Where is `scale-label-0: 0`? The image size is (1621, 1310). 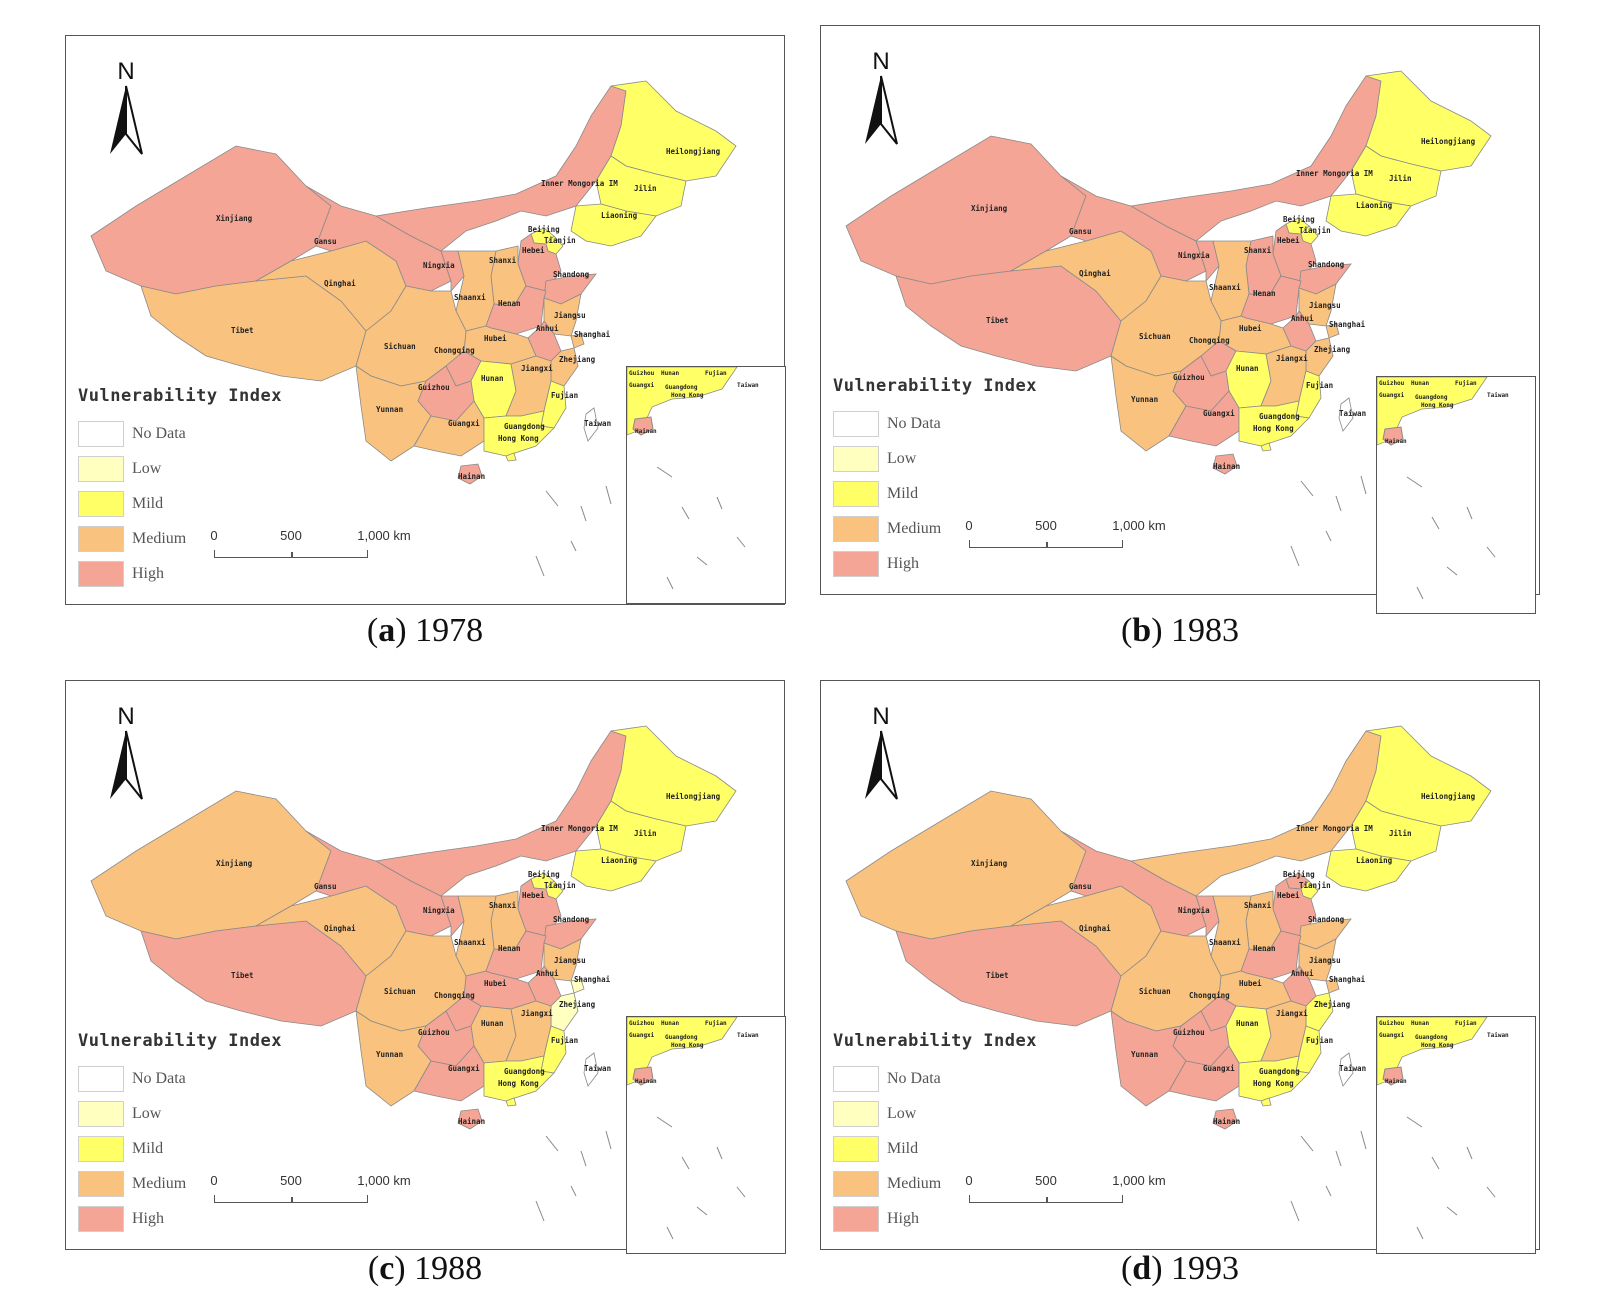 scale-label-0: 0 is located at coordinates (214, 535).